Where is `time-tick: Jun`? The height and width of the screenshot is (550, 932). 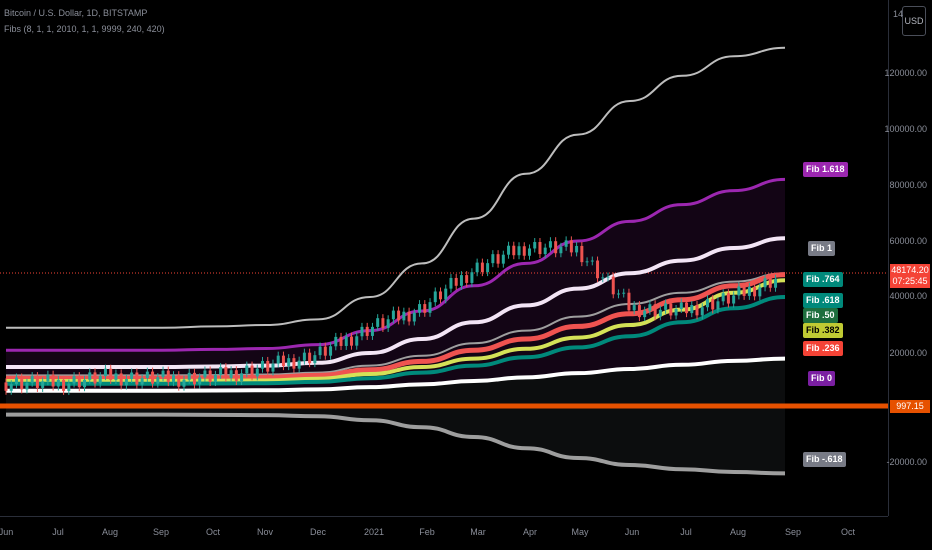 time-tick: Jun is located at coordinates (7, 532).